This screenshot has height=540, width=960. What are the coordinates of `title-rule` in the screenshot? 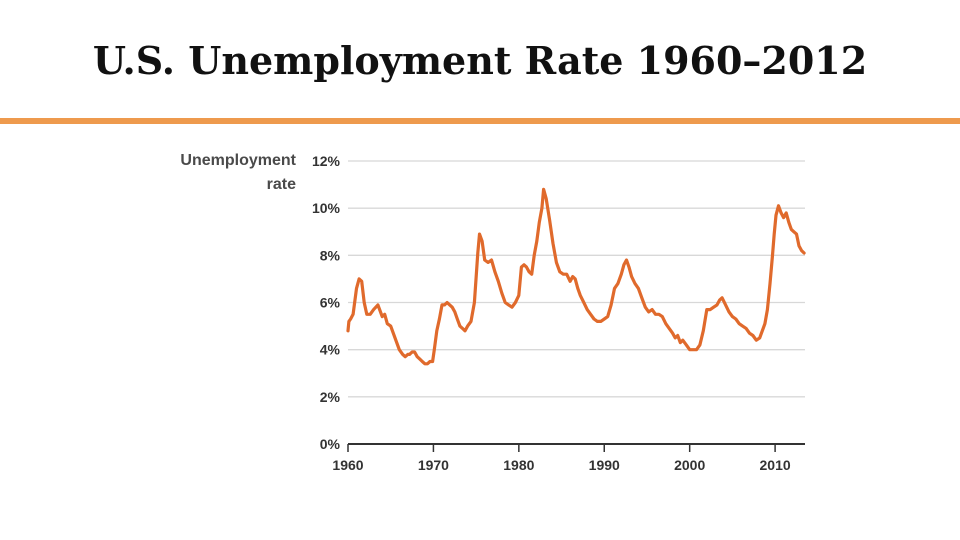 It's located at (480, 121).